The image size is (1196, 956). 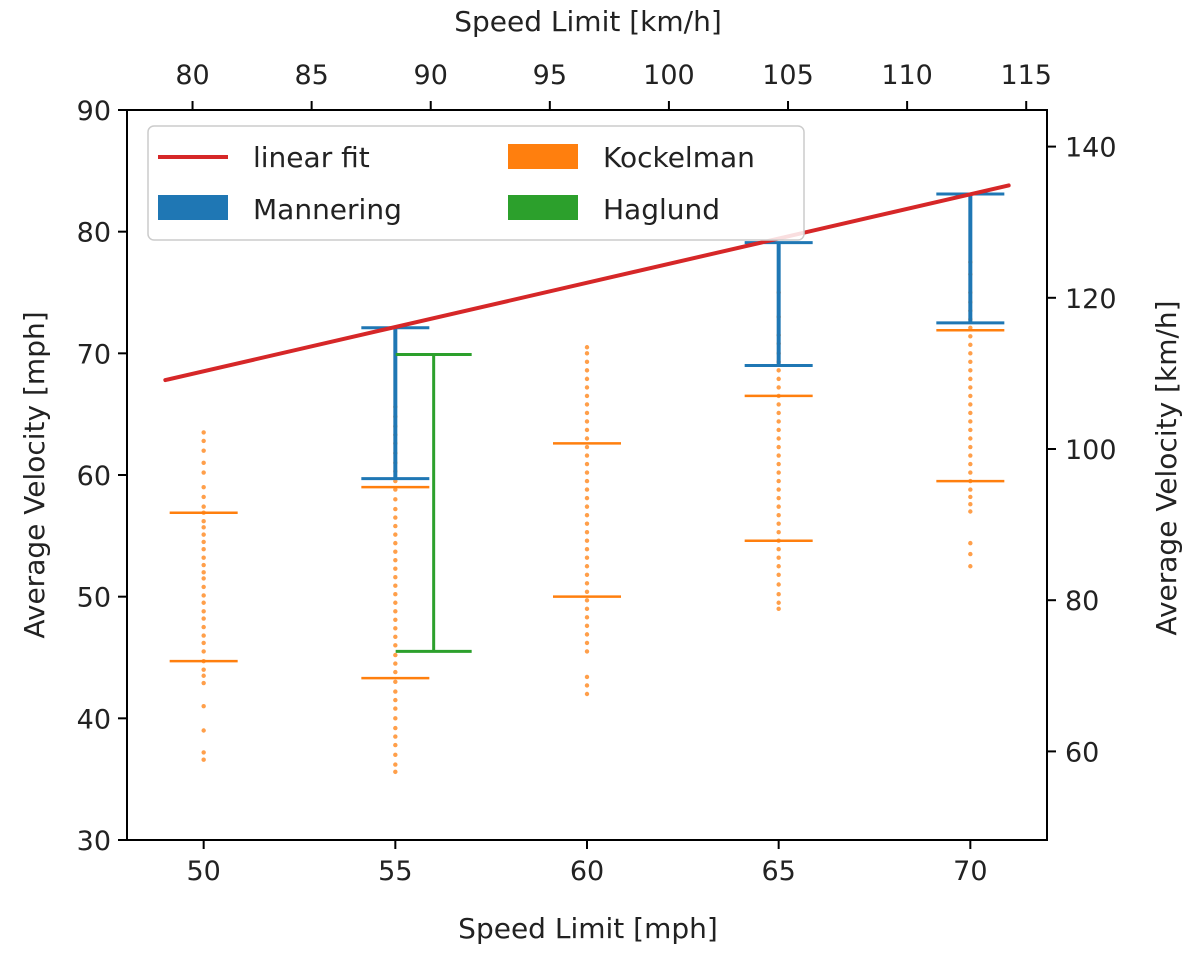 I want to click on x2-tick-label: 115, so click(x=1026, y=75).